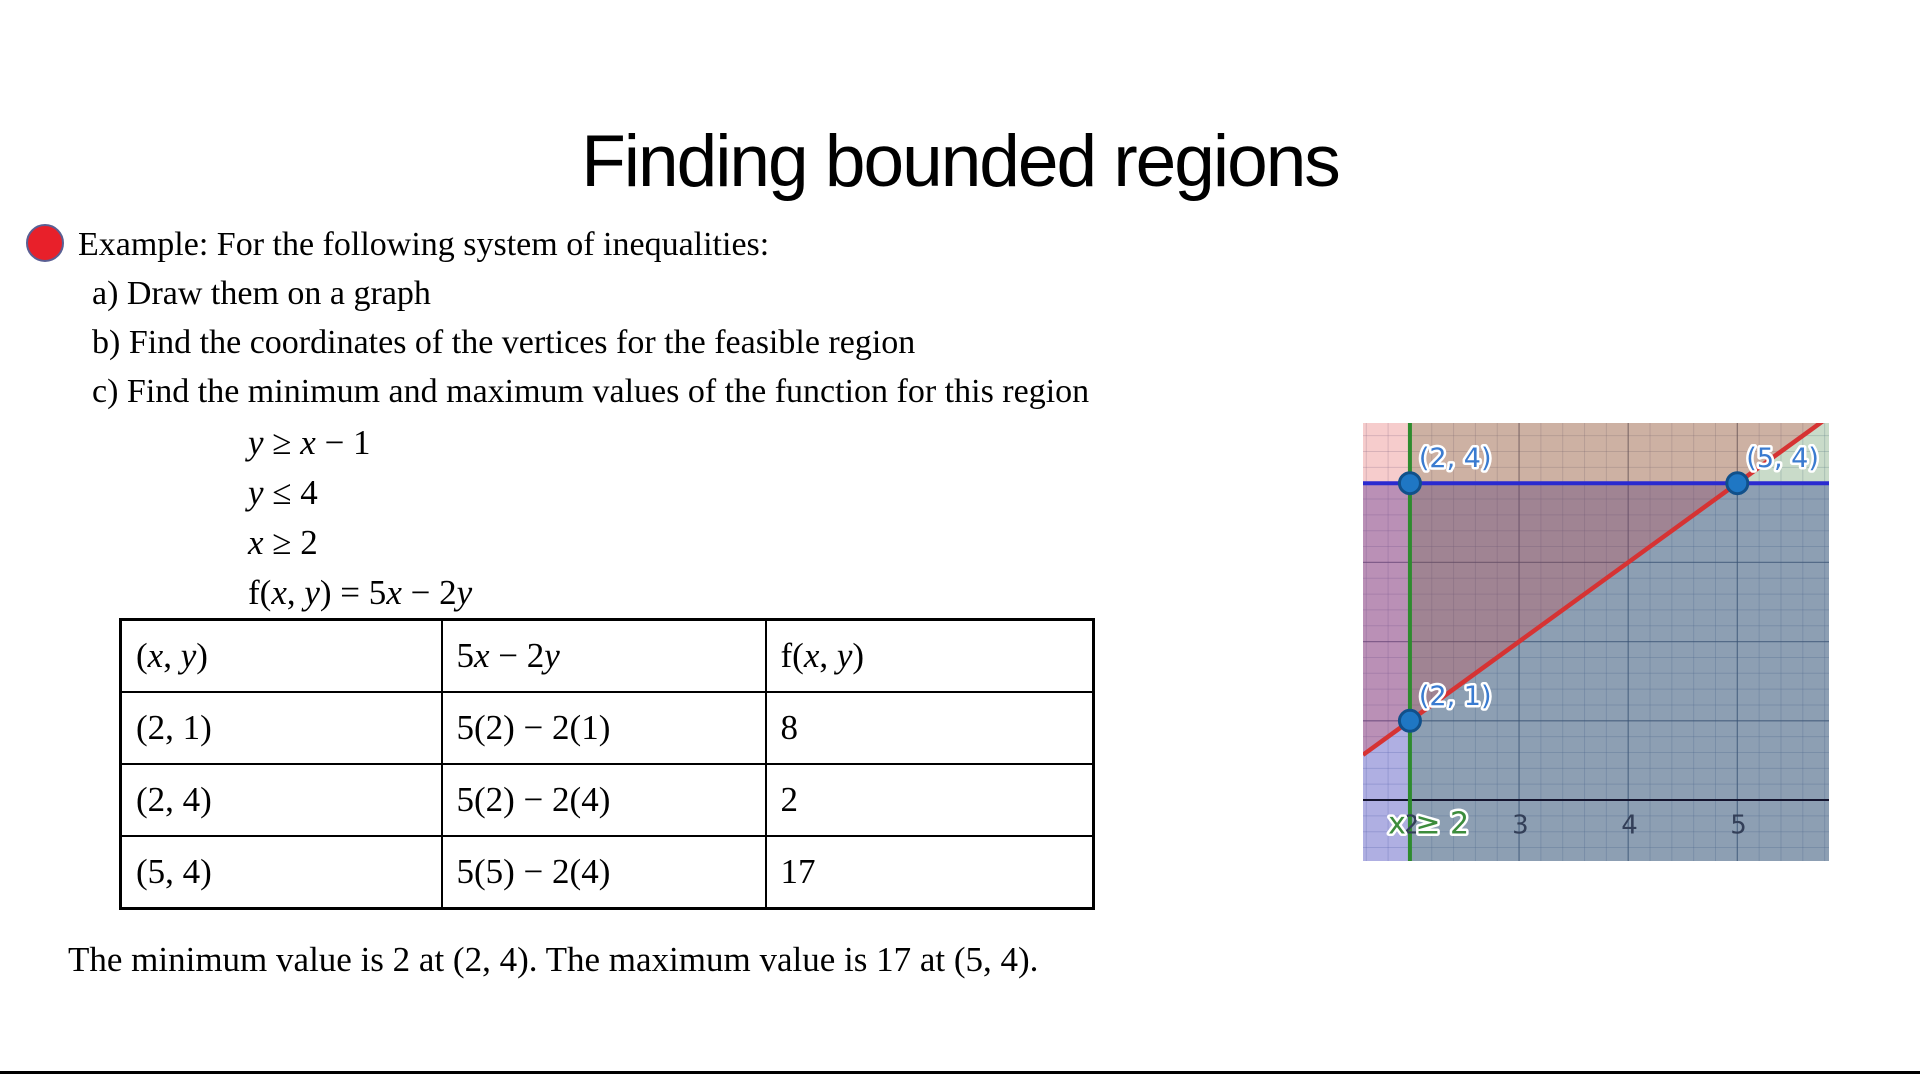  Describe the element at coordinates (961, 161) in the screenshot. I see `slide-title: Finding bounded regions` at that location.